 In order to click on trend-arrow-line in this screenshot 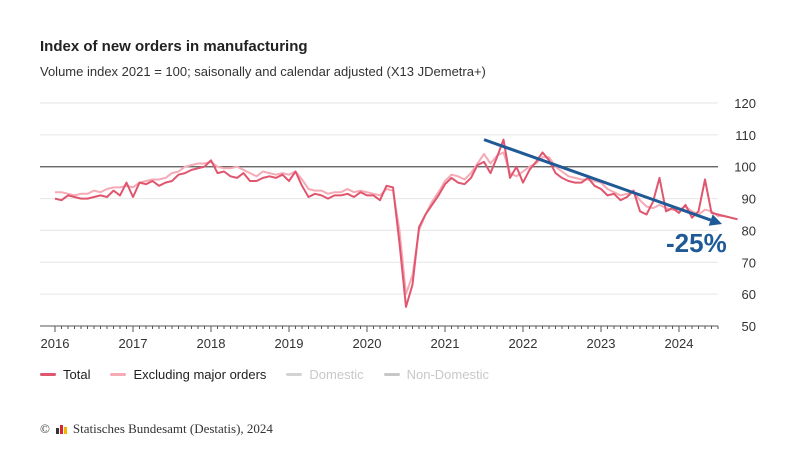, I will do `click(597, 180)`.